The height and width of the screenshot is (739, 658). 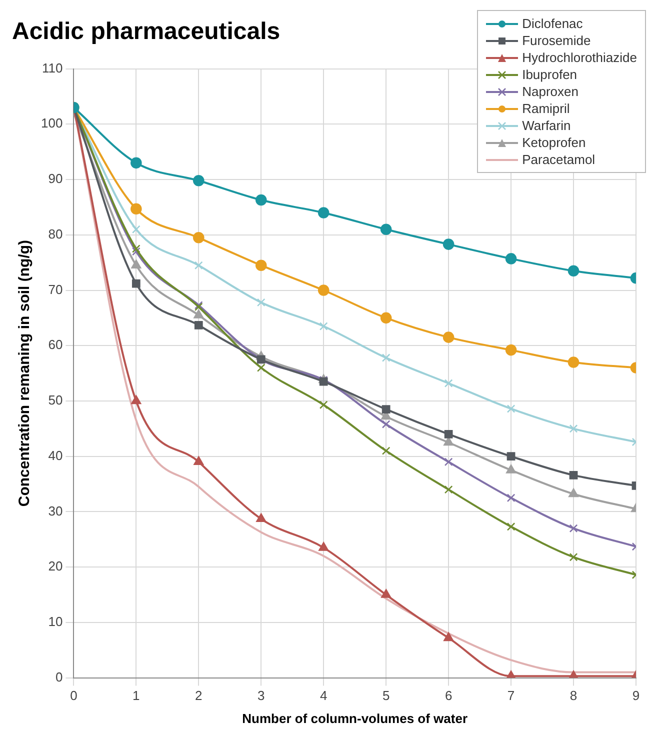 I want to click on legend-label: Ramipril, so click(x=546, y=108).